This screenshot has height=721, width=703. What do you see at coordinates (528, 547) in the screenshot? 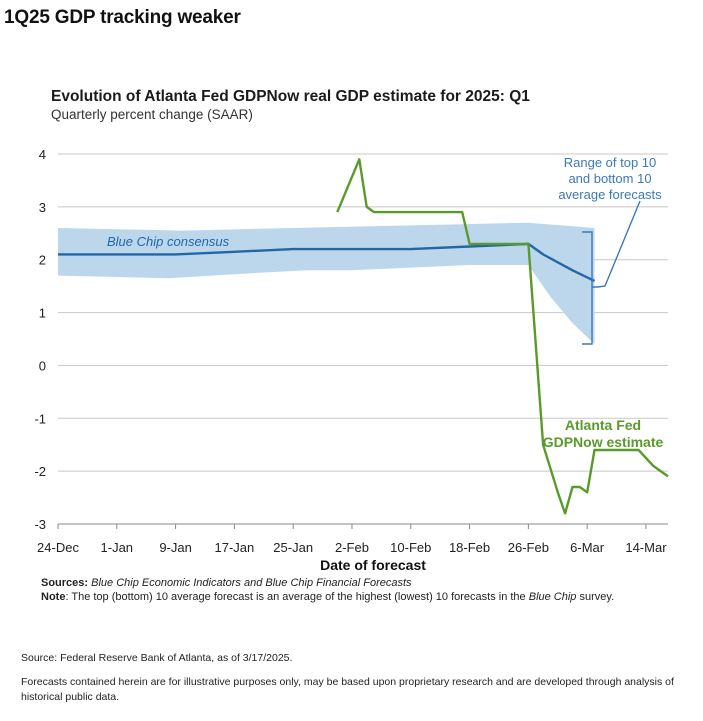
I see `x-tick-label: 26-Feb` at bounding box center [528, 547].